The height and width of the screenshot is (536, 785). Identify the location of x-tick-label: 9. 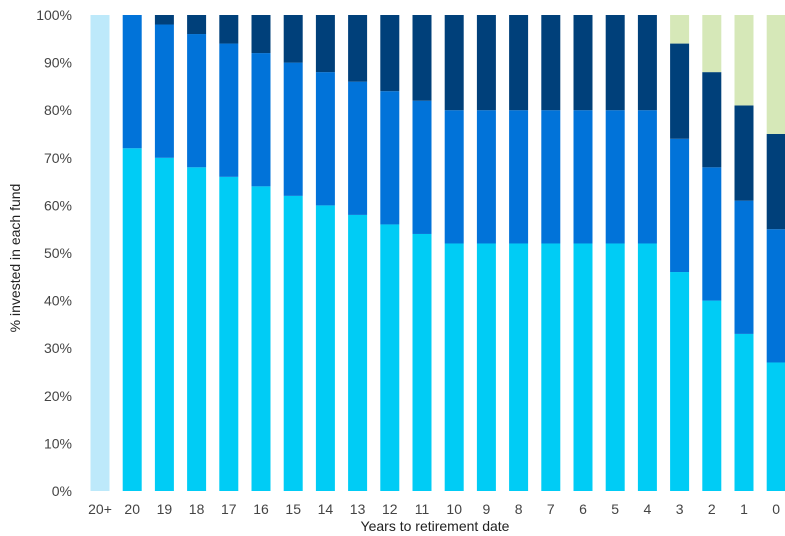
(487, 509).